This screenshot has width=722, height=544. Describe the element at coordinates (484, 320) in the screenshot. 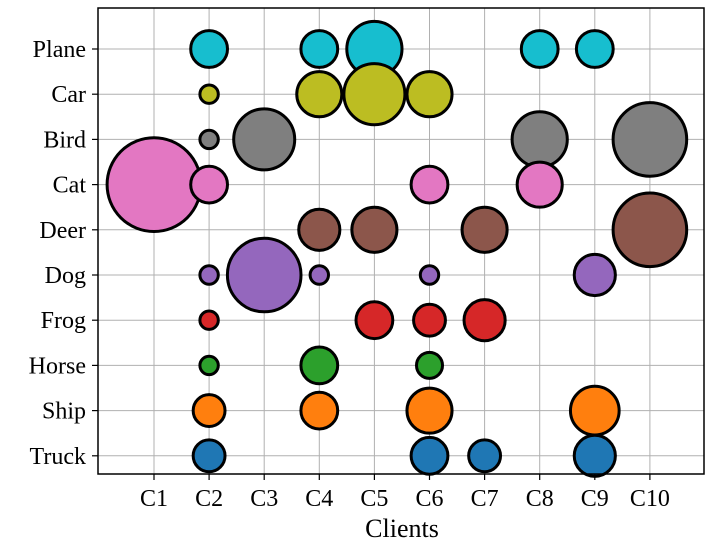

I see `bubble-C7-frog` at that location.